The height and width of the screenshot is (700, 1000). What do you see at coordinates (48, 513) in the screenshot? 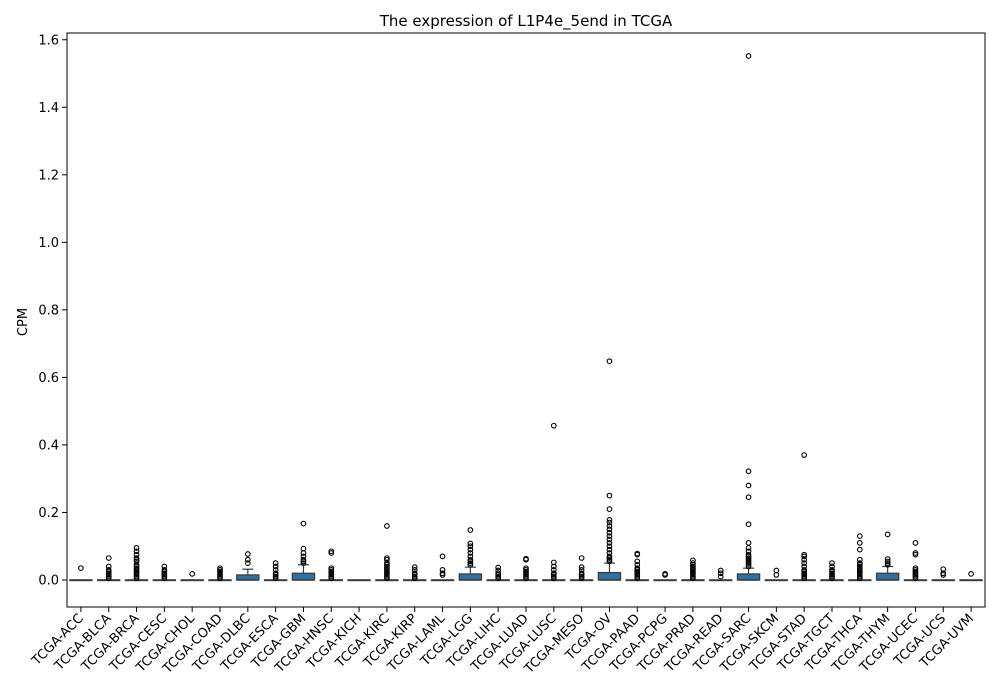
I see `y-tick-label: 0.2` at bounding box center [48, 513].